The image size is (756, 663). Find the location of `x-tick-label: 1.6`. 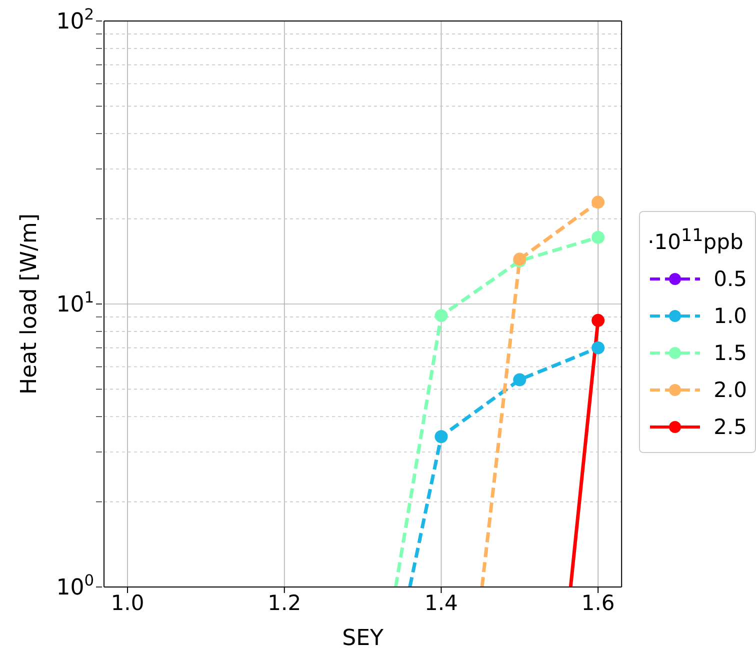

x-tick-label: 1.6 is located at coordinates (598, 602).